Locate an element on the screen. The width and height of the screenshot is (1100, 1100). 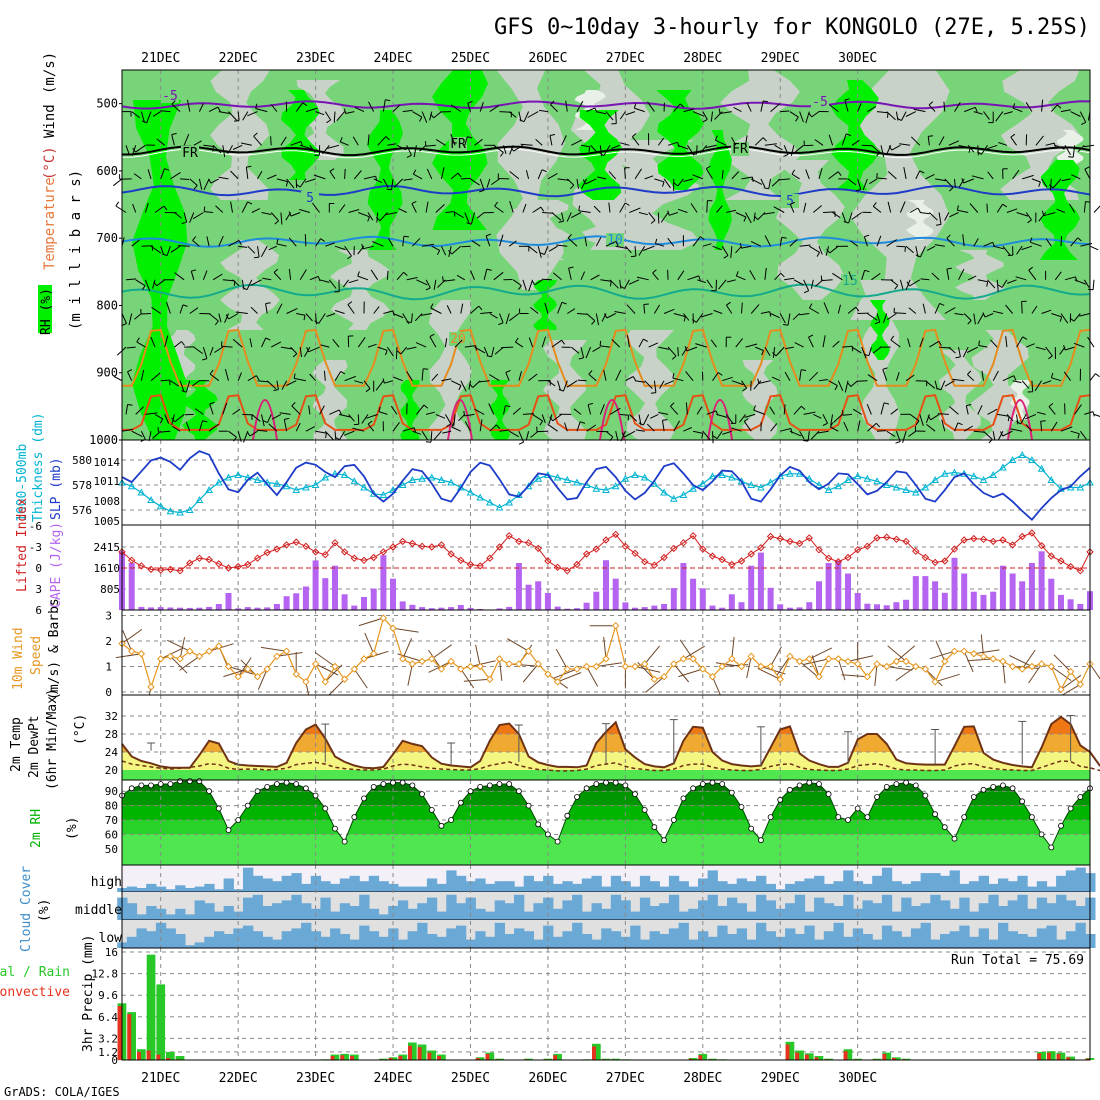
cloud-low-label: low is located at coordinates (111, 938).